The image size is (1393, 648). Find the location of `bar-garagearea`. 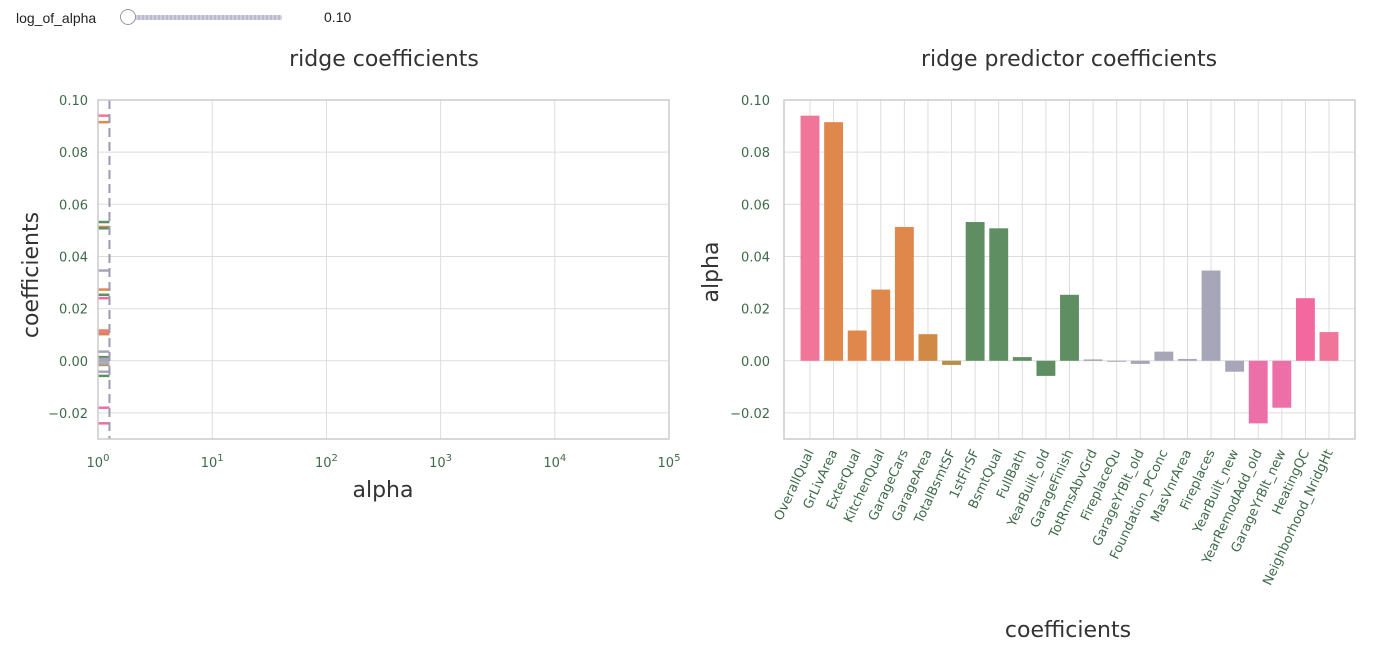

bar-garagearea is located at coordinates (928, 347).